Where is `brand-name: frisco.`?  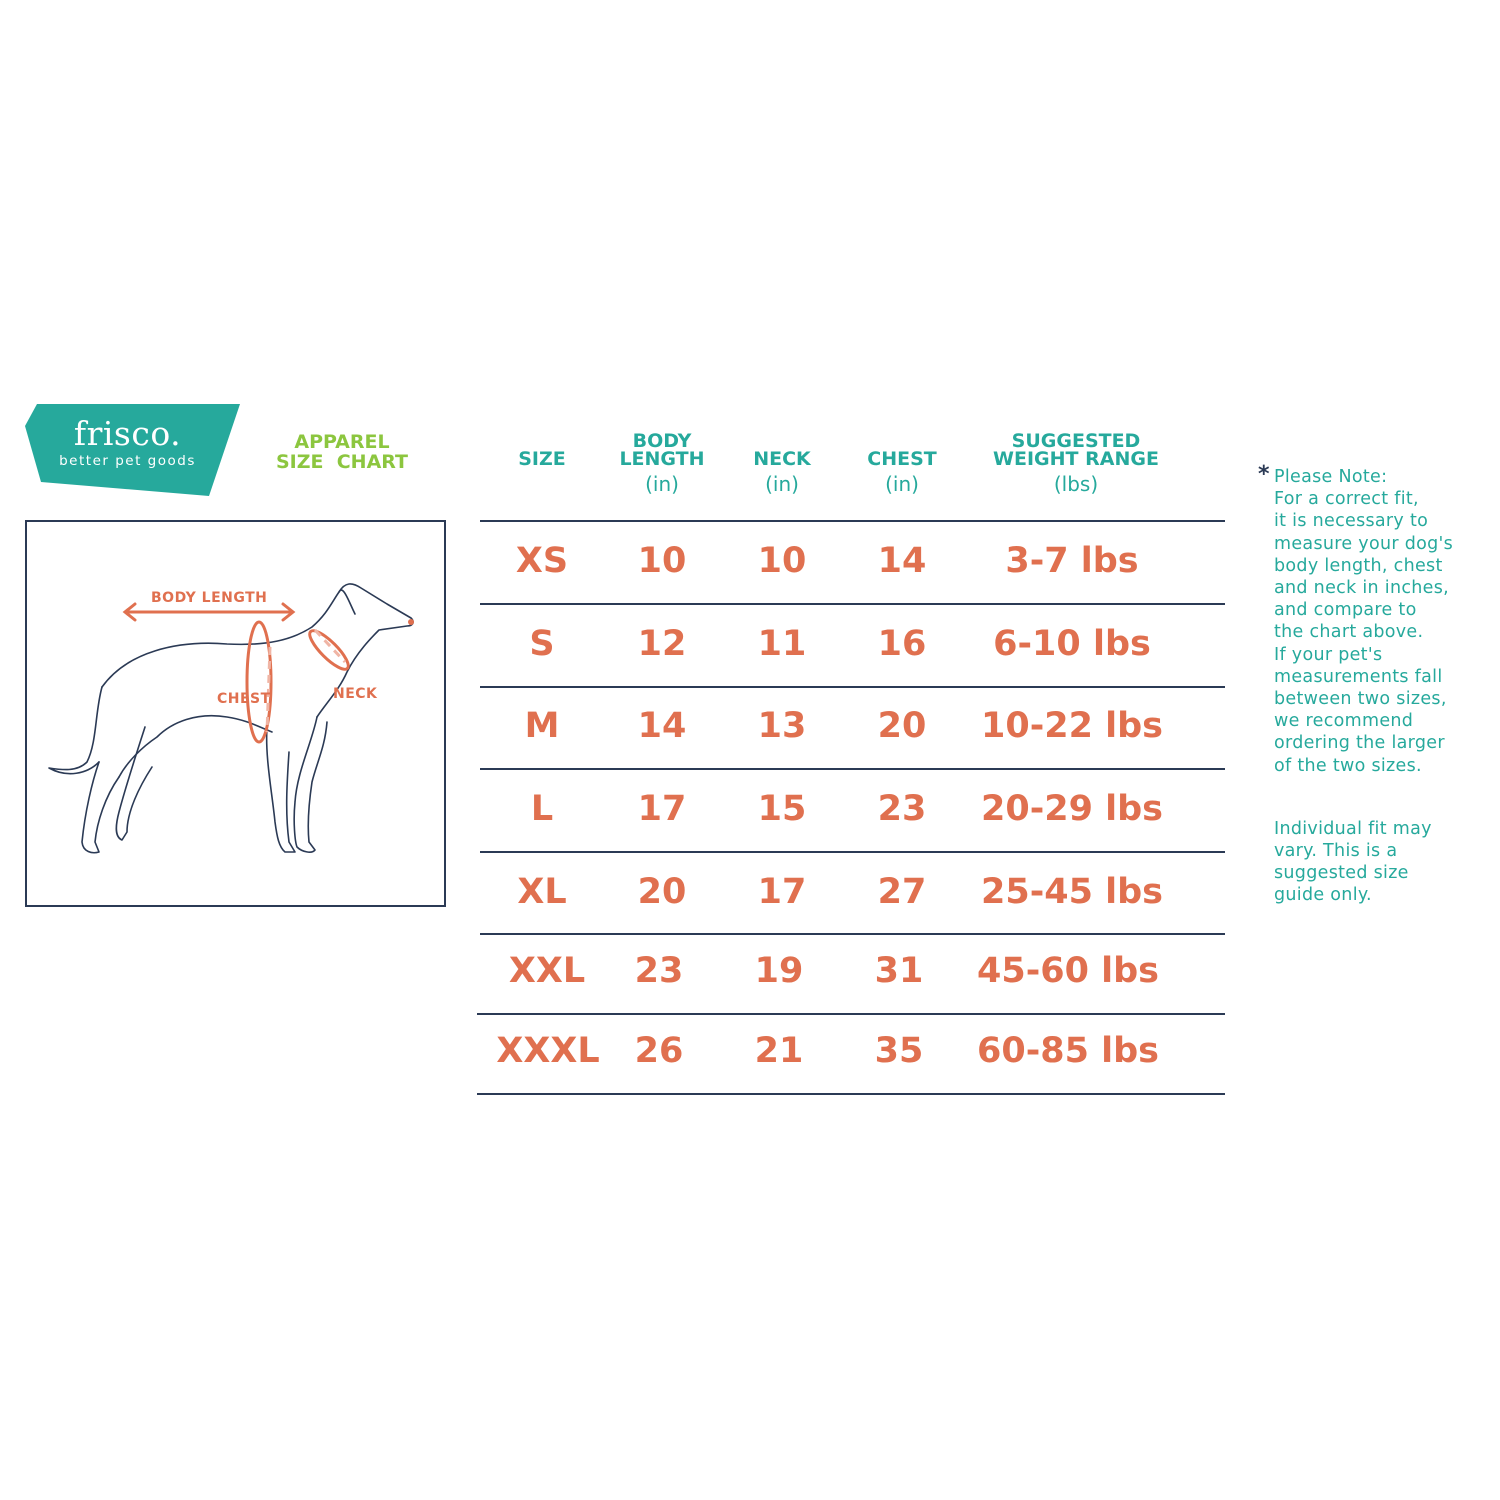 brand-name: frisco. is located at coordinates (127, 433).